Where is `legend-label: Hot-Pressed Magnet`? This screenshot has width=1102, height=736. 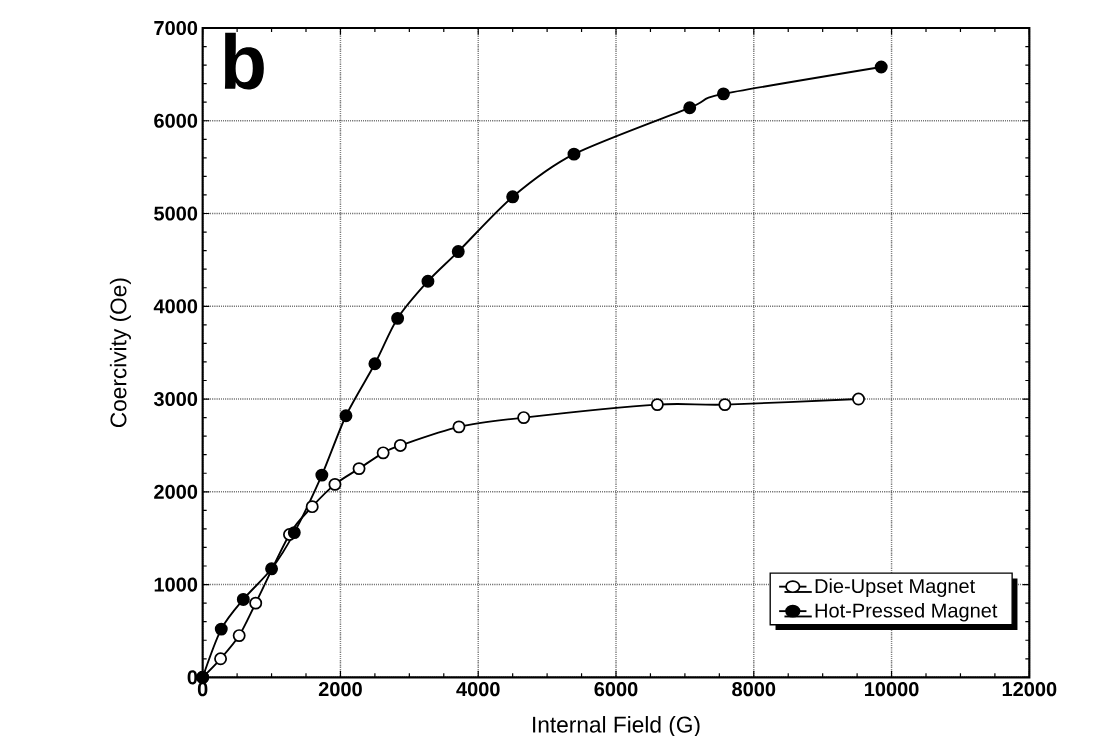
legend-label: Hot-Pressed Magnet is located at coordinates (906, 612).